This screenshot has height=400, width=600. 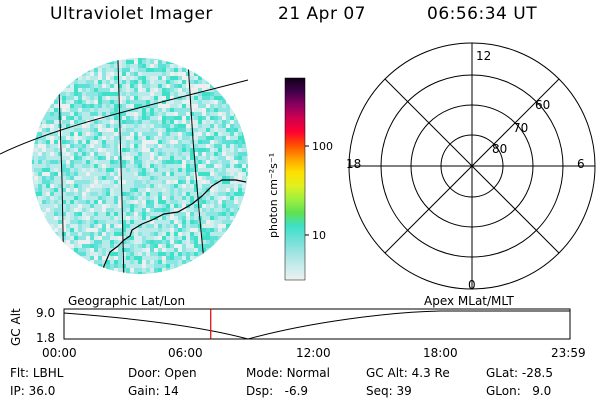 I want to click on colorbar: 100 10 photon cm⁻²s⁻¹, so click(x=300, y=179).